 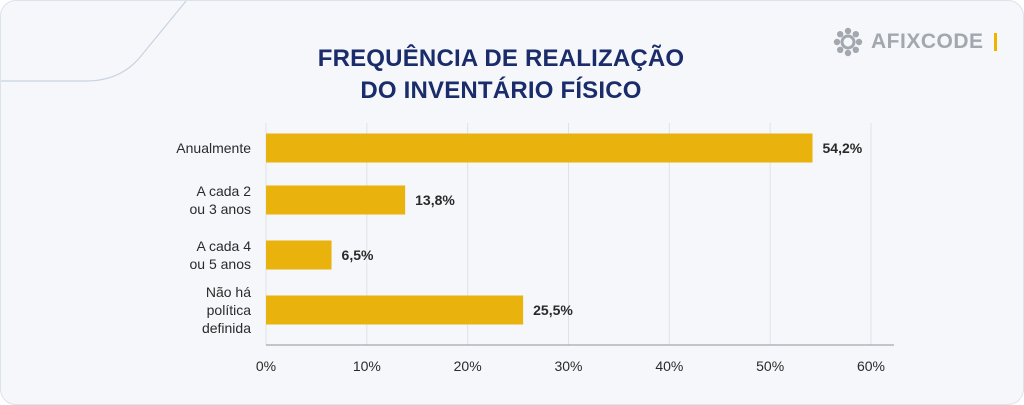 What do you see at coordinates (871, 366) in the screenshot?
I see `x-tick-label: 60%` at bounding box center [871, 366].